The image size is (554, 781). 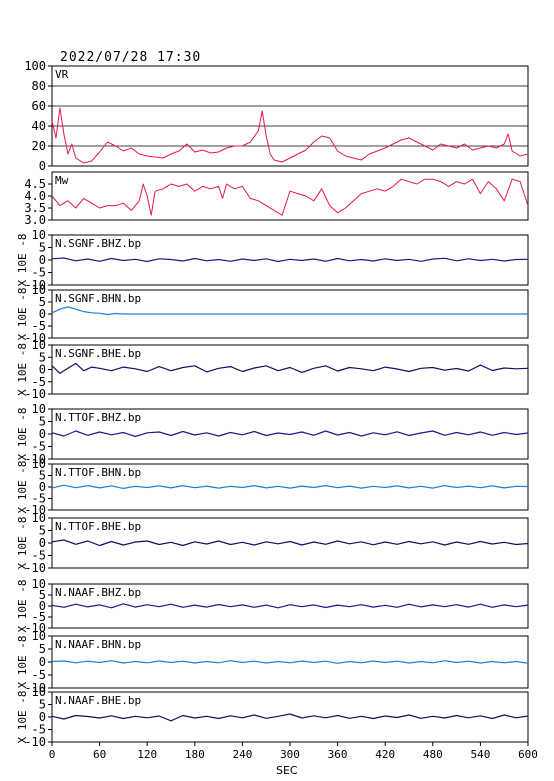 I want to click on x-tick-label: 0, so click(x=52, y=754).